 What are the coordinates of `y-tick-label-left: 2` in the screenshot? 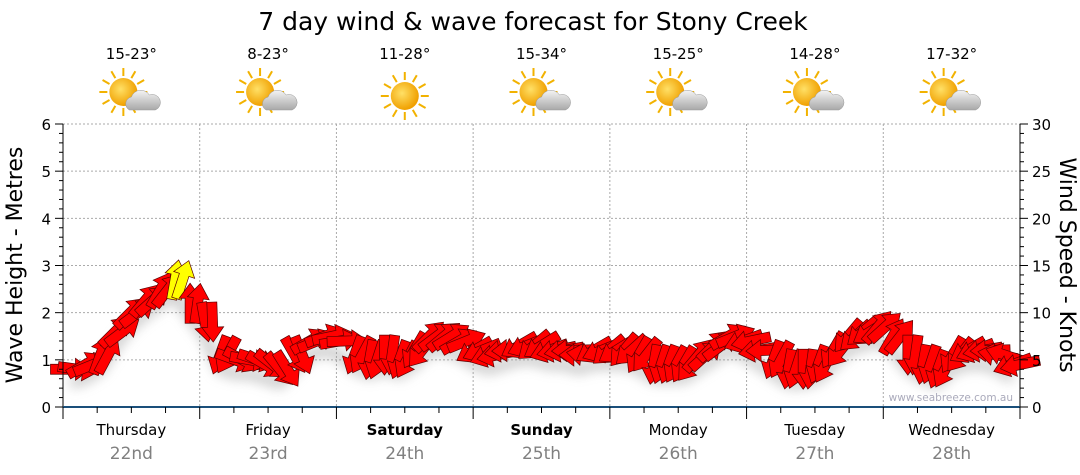 It's located at (46, 314).